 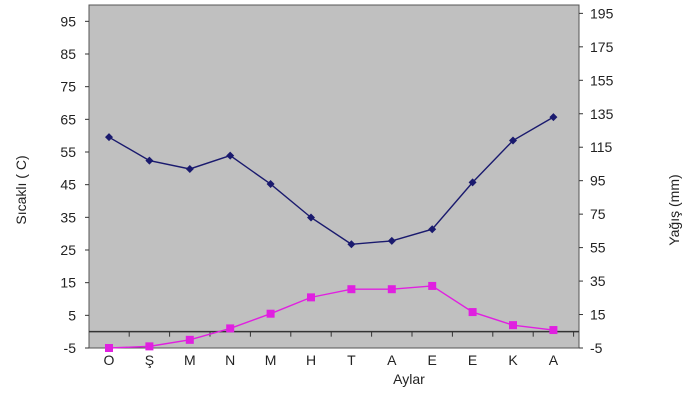 I want to click on y-left-tick-label: 15, so click(x=68, y=283).